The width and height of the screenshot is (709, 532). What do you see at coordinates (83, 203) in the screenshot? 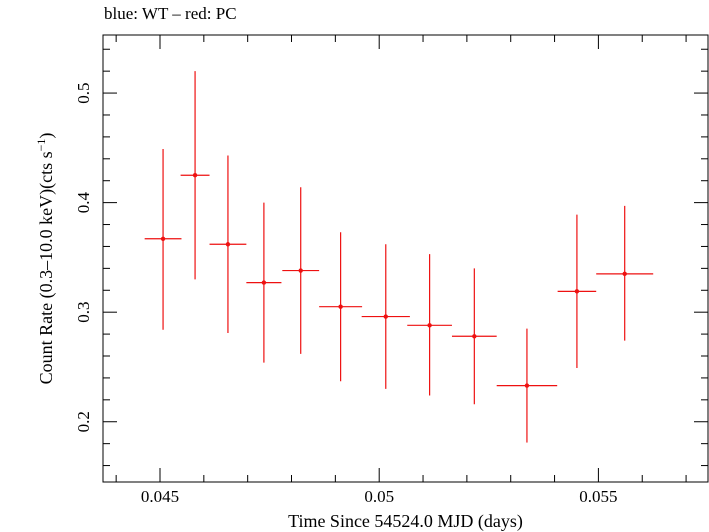
I see `y-tick-label: 0.4` at bounding box center [83, 203].